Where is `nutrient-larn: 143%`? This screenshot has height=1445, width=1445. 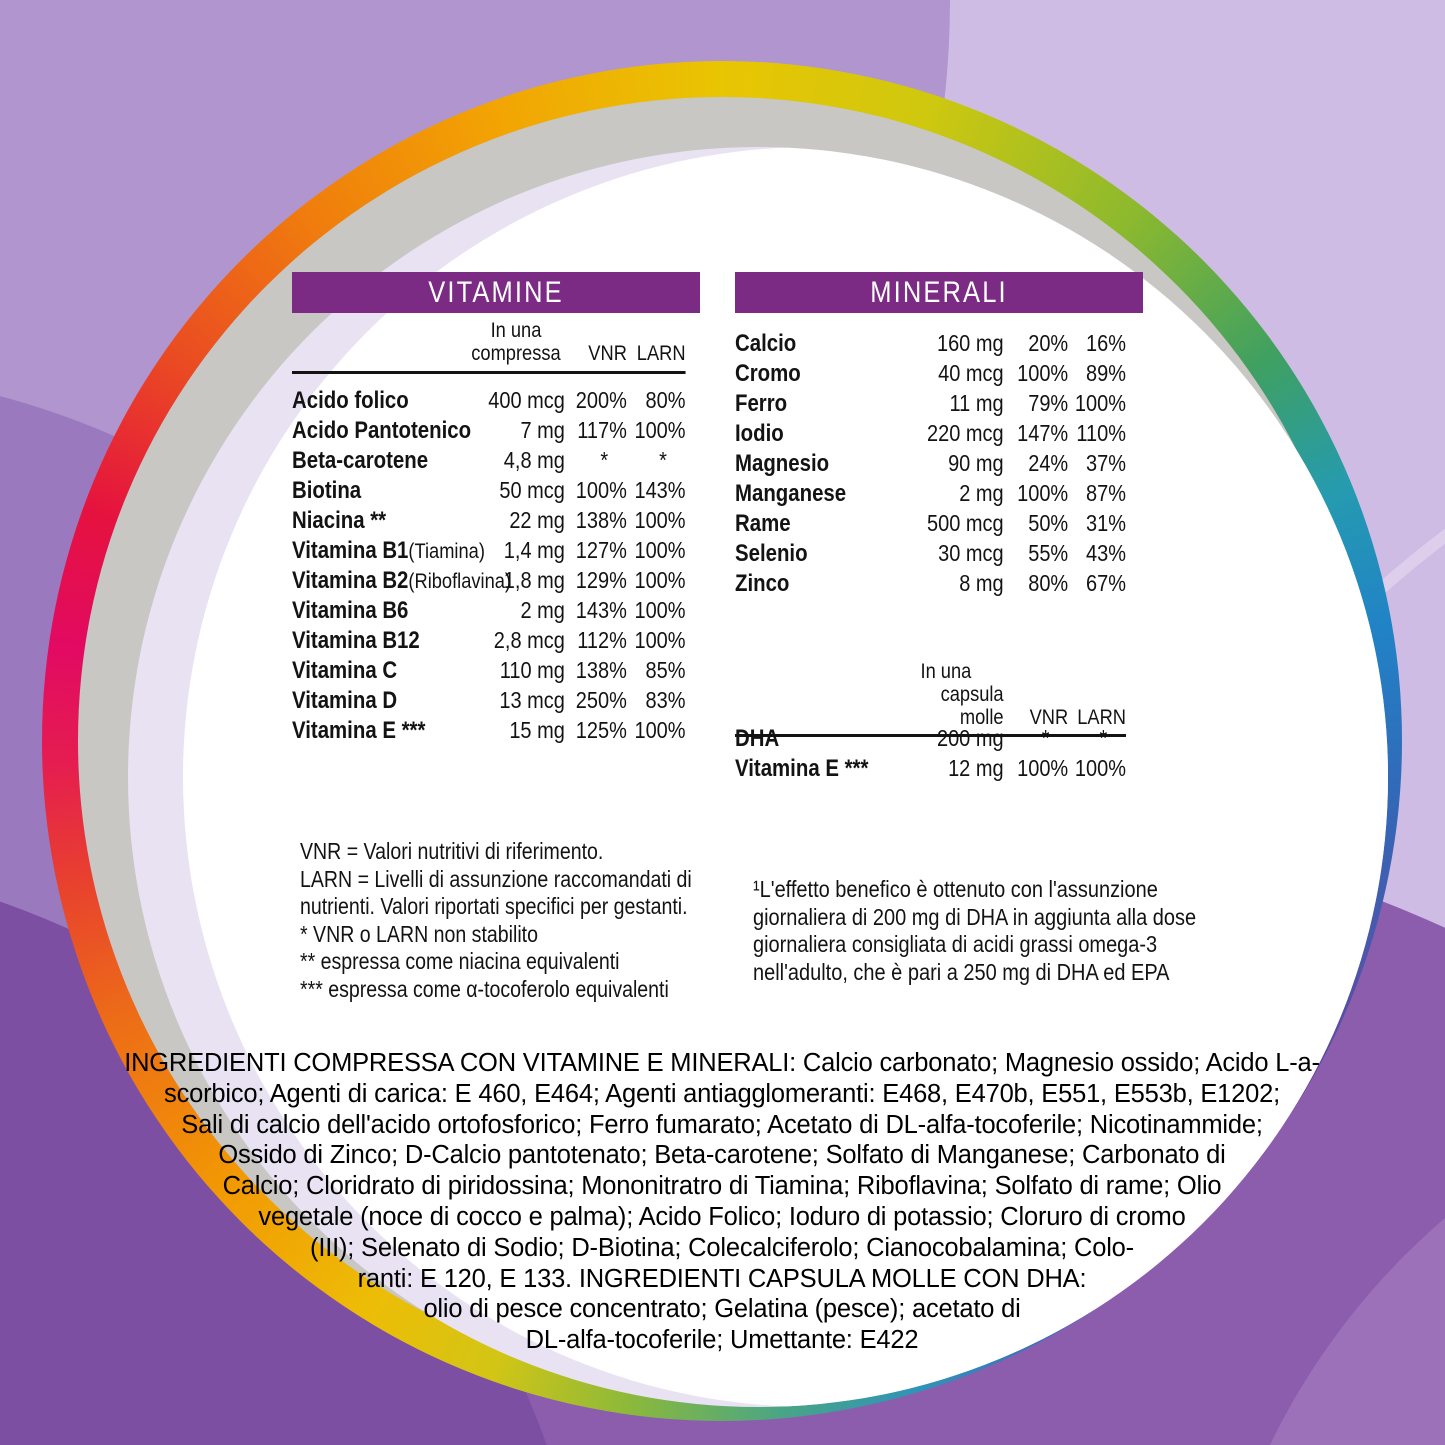 nutrient-larn: 143% is located at coordinates (660, 490).